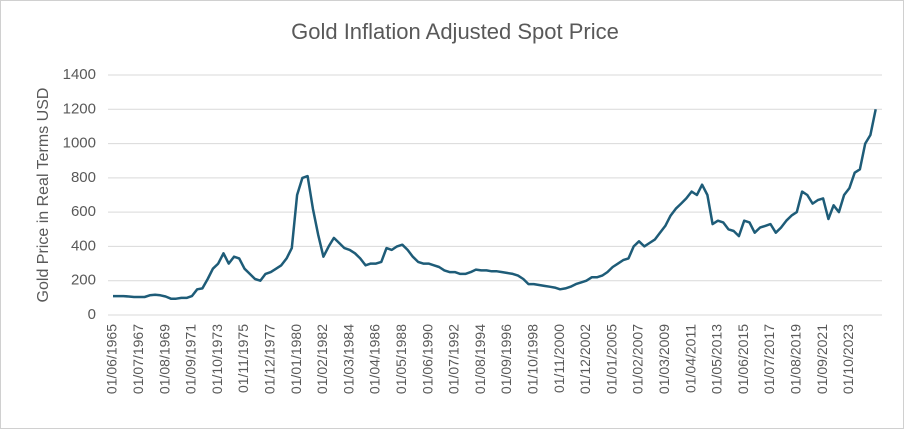 Image resolution: width=904 pixels, height=434 pixels. What do you see at coordinates (322, 359) in the screenshot?
I see `x-tick-label: 01/02/1982` at bounding box center [322, 359].